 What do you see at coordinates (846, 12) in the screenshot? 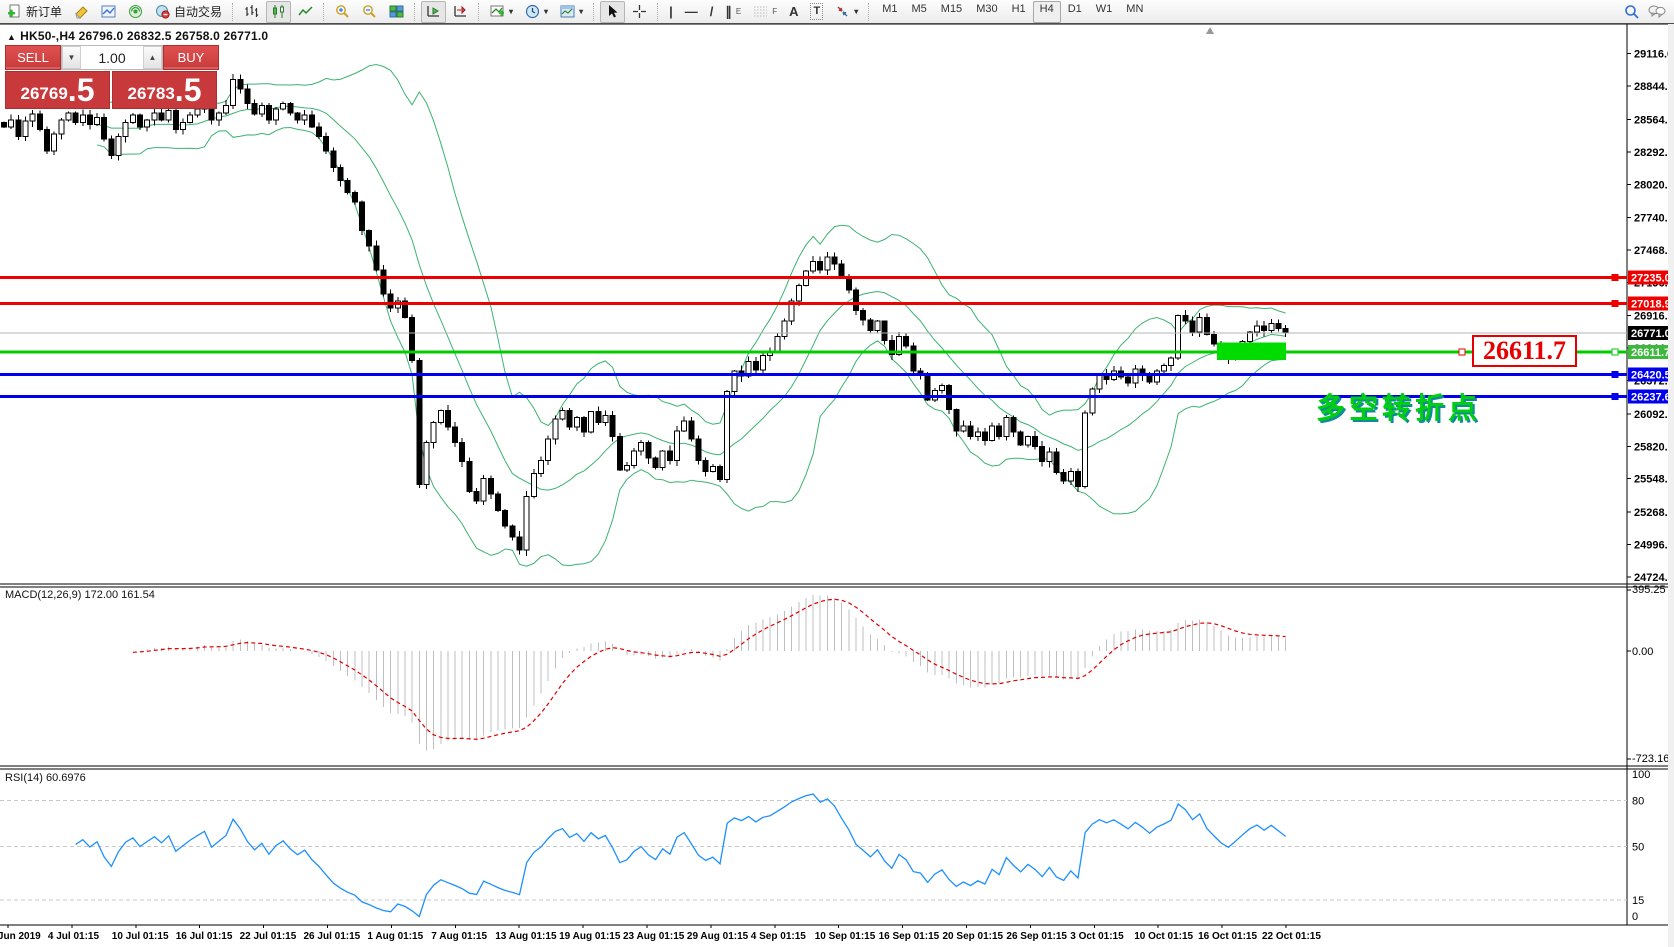
I see `arrows-button: ▾` at bounding box center [846, 12].